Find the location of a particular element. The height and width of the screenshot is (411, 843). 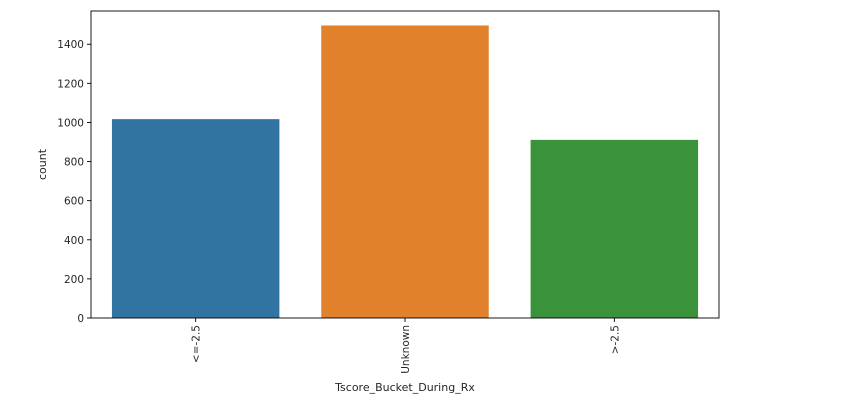

x-tick-label: >-2.5 is located at coordinates (615, 339).